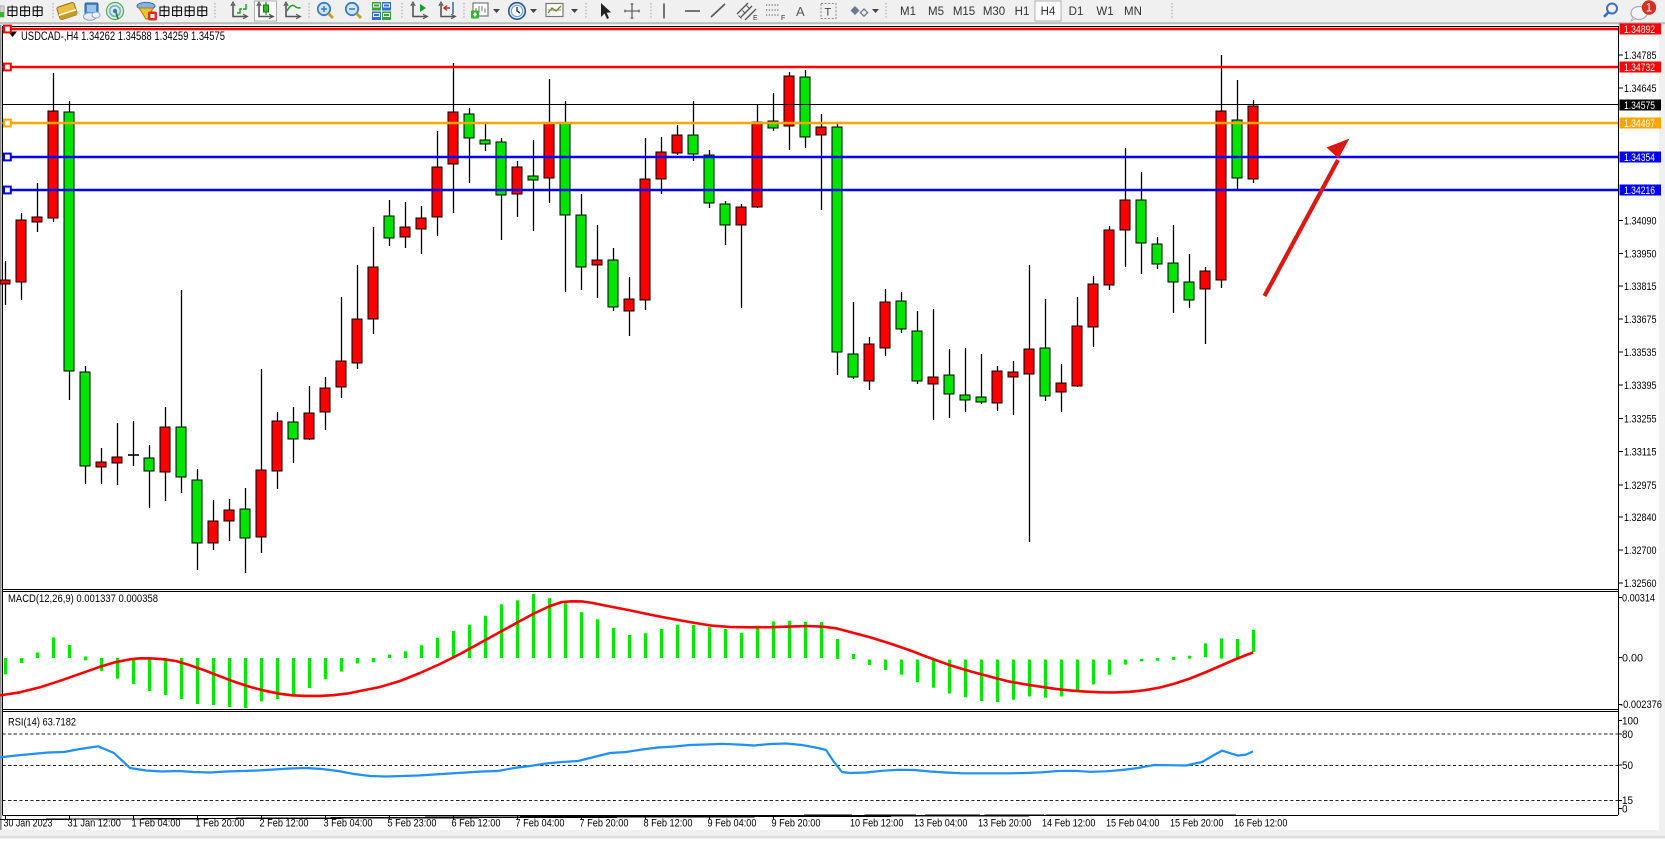  What do you see at coordinates (1132, 824) in the screenshot?
I see `svg-text: 15 Feb 04:00` at bounding box center [1132, 824].